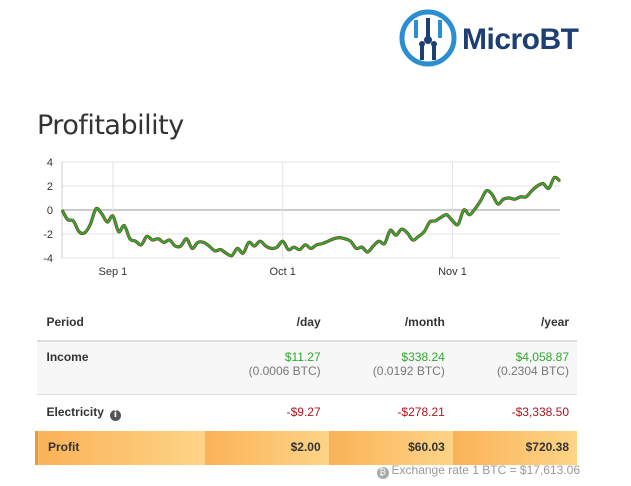 The width and height of the screenshot is (631, 486). What do you see at coordinates (382, 473) in the screenshot?
I see `bitcoin-icon: ₿` at bounding box center [382, 473].